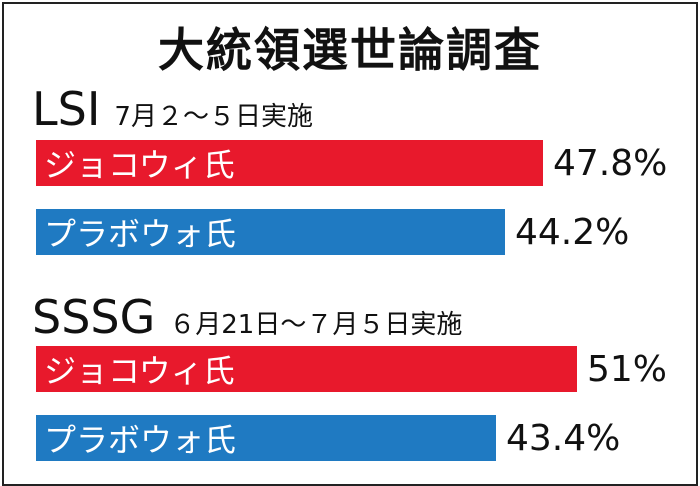 The width and height of the screenshot is (700, 486). What do you see at coordinates (627, 369) in the screenshot?
I see `value-label-jokowi-sssg: 51%` at bounding box center [627, 369].